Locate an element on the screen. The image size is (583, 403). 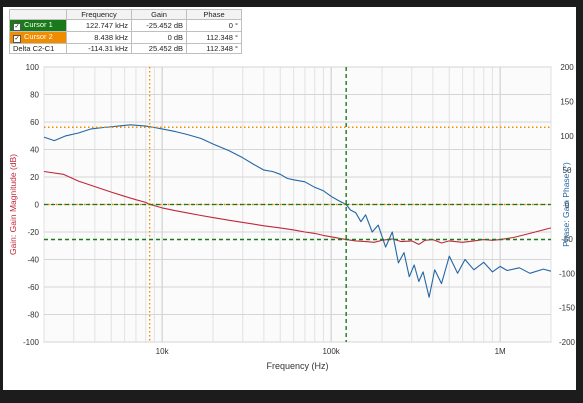
y-left-tick-label: 80 is located at coordinates (34, 95).